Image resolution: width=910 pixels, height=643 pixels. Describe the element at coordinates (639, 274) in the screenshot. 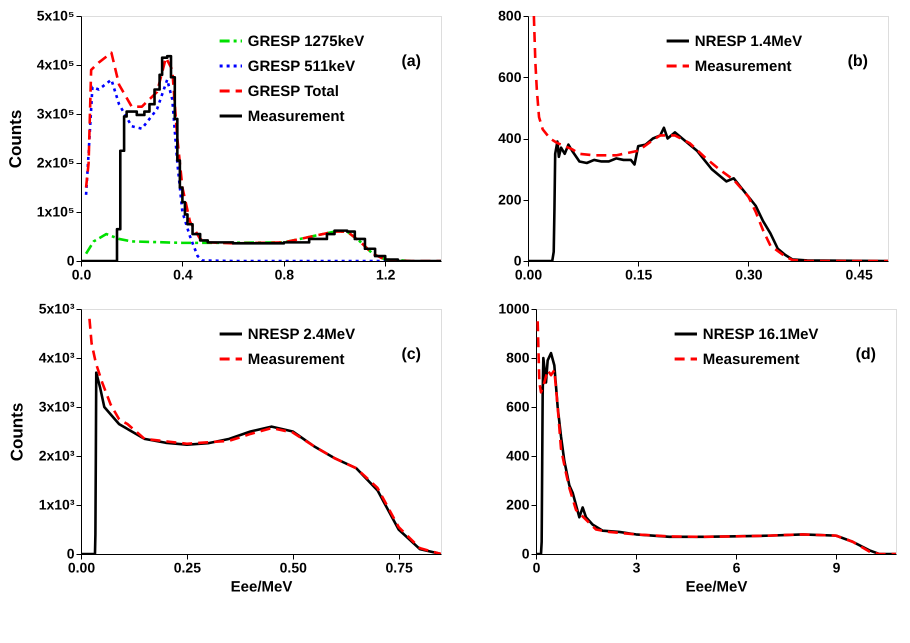

I see `x-tick-label: 0.15` at that location.